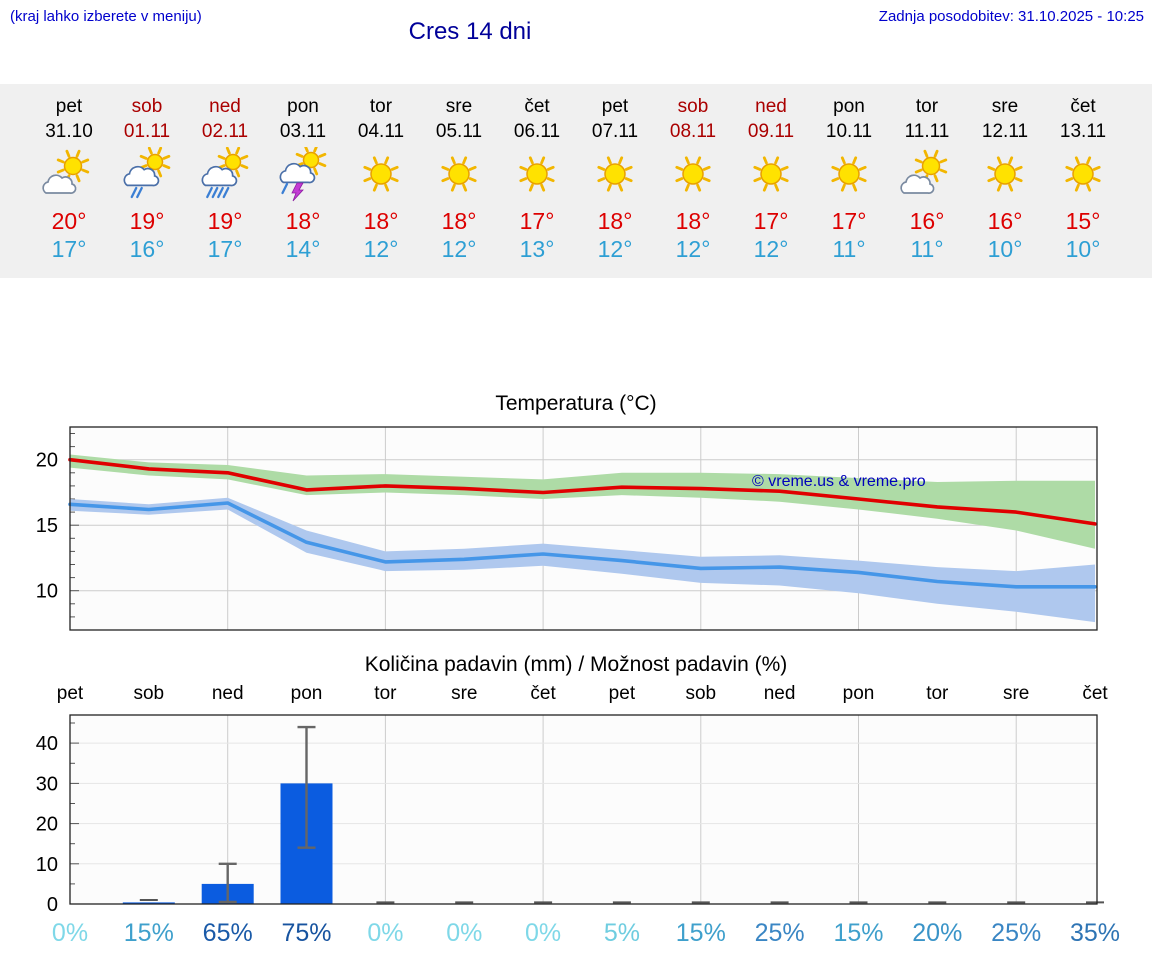 Image resolution: width=1152 pixels, height=975 pixels. What do you see at coordinates (303, 174) in the screenshot?
I see `weather-icon-sun-storm` at bounding box center [303, 174].